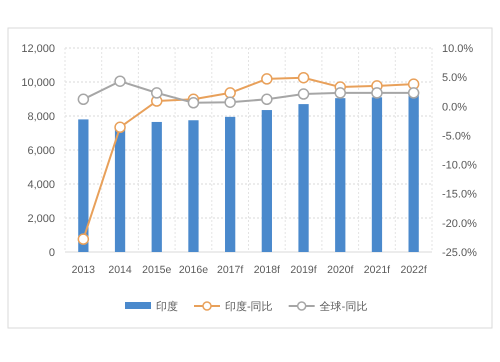  What do you see at coordinates (167, 306) in the screenshot?
I see `legend-label: 印度` at bounding box center [167, 306].